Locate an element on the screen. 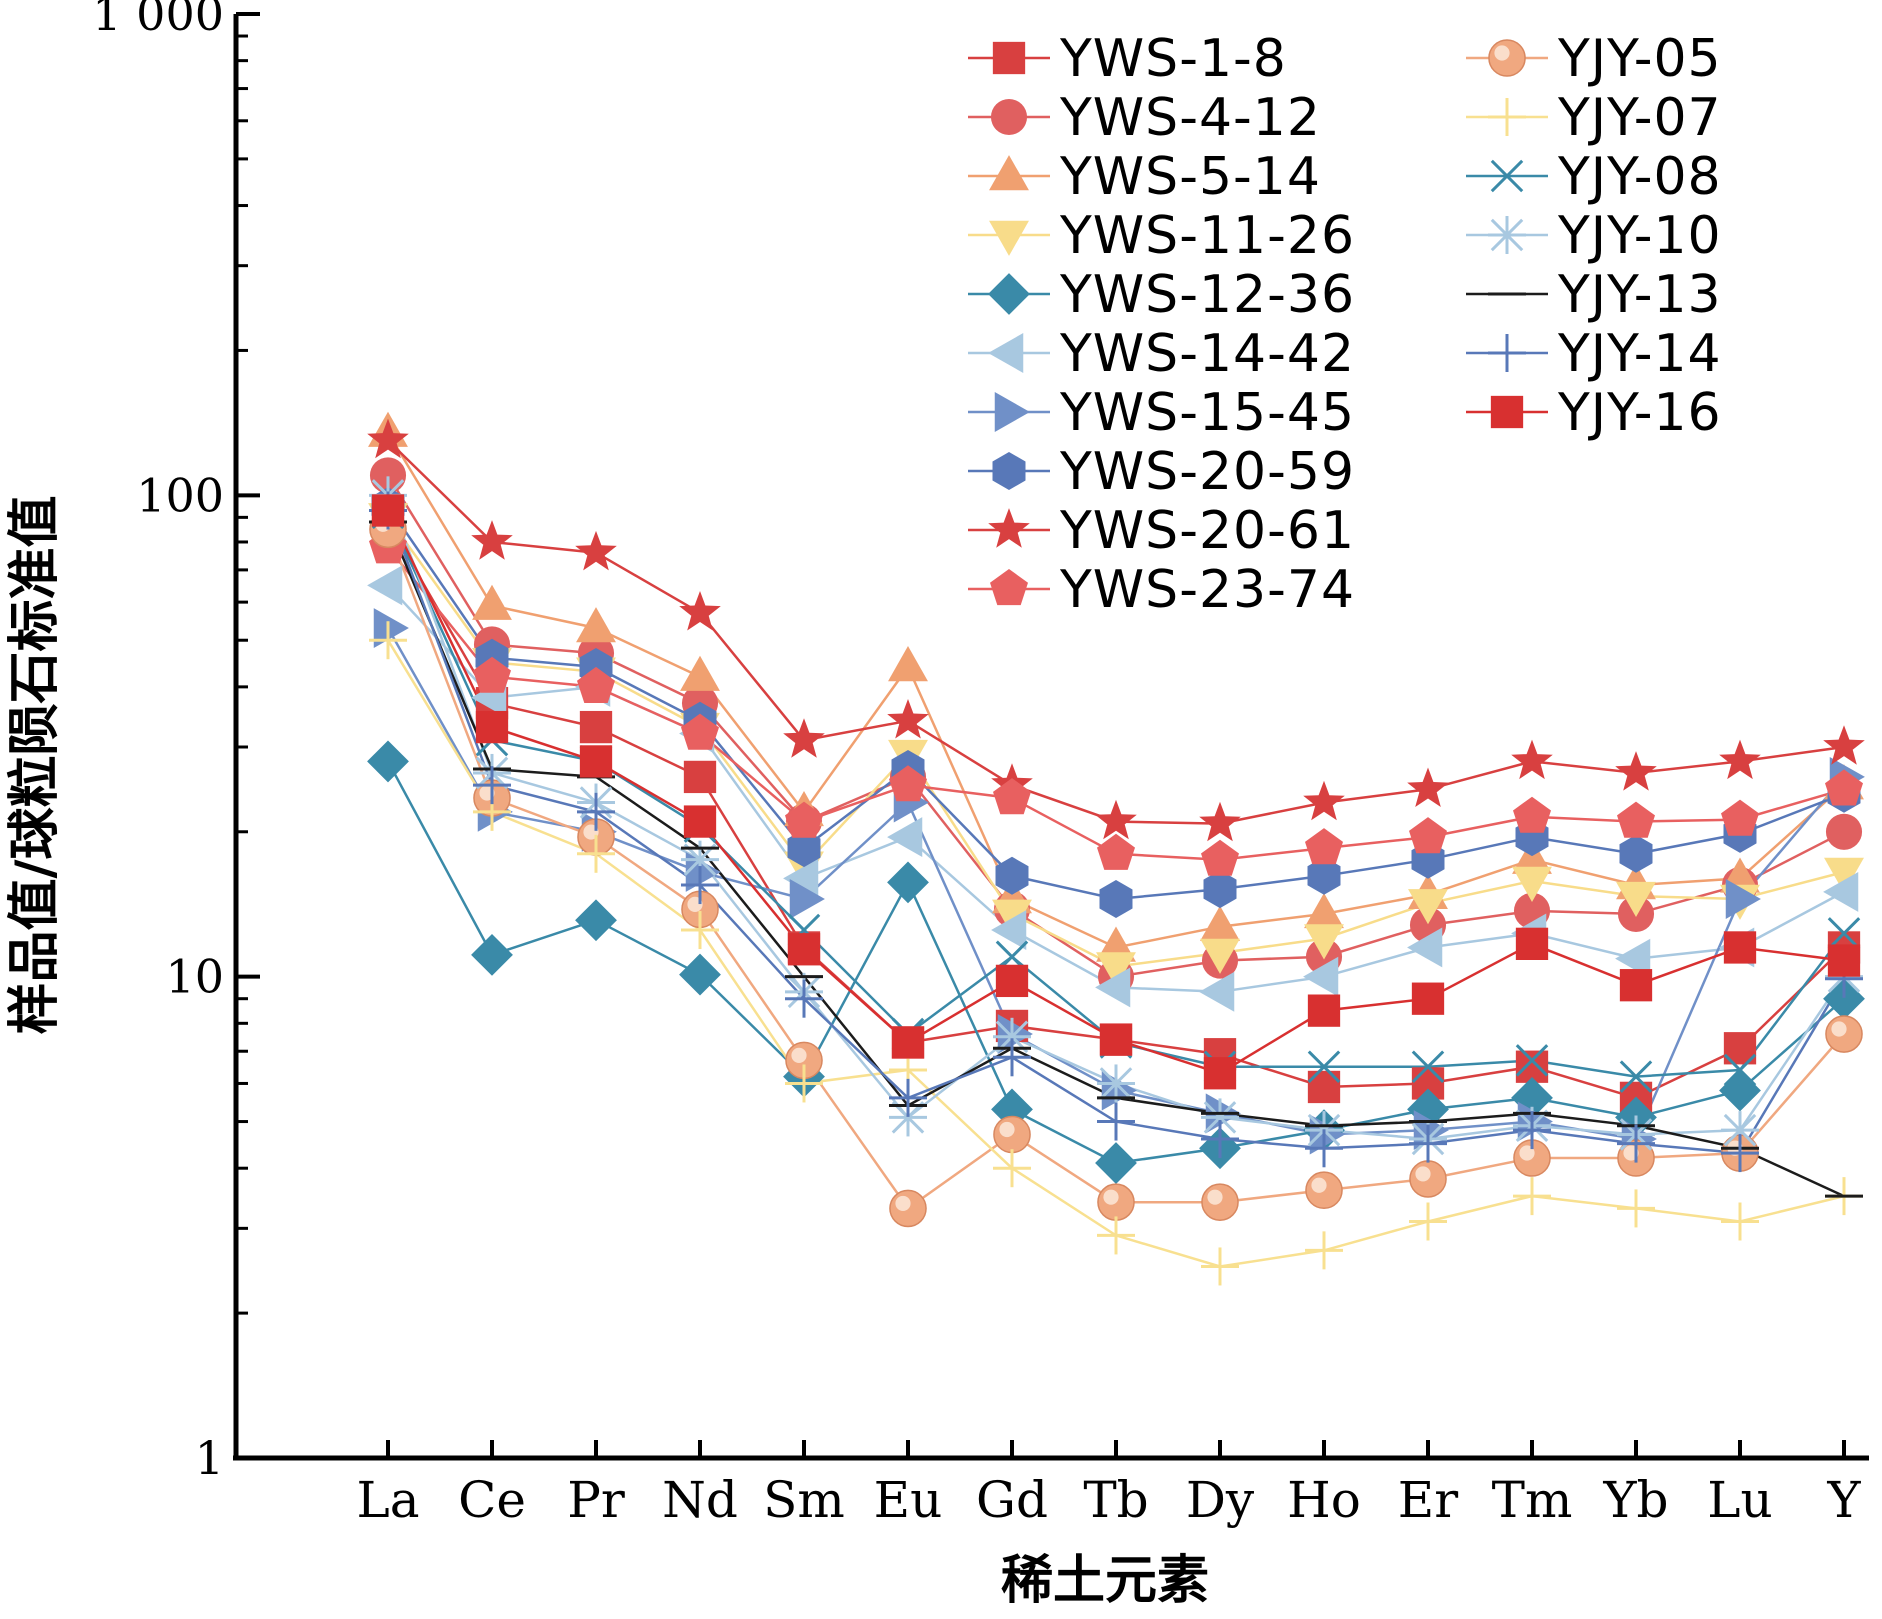  legend-item: YWS-12-36 is located at coordinates (1161, 295).